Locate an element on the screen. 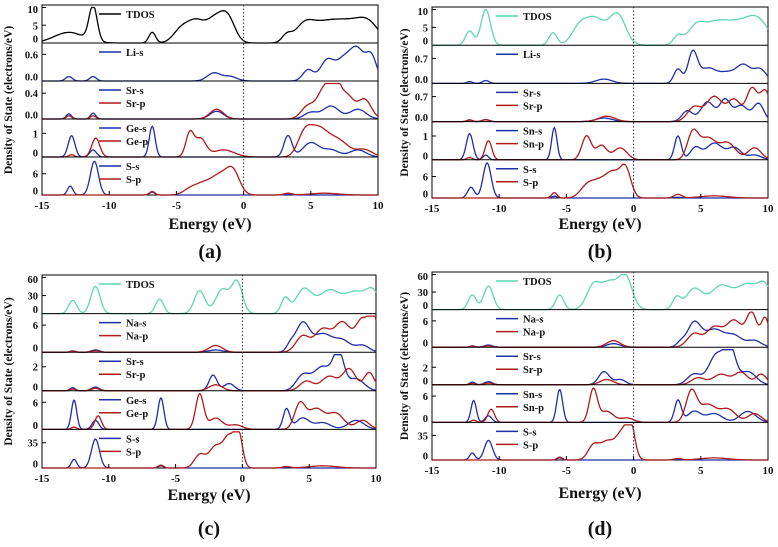 This screenshot has width=778, height=547. subplot-ge: 0 6 Ge-s Ge-p is located at coordinates (205, 411).